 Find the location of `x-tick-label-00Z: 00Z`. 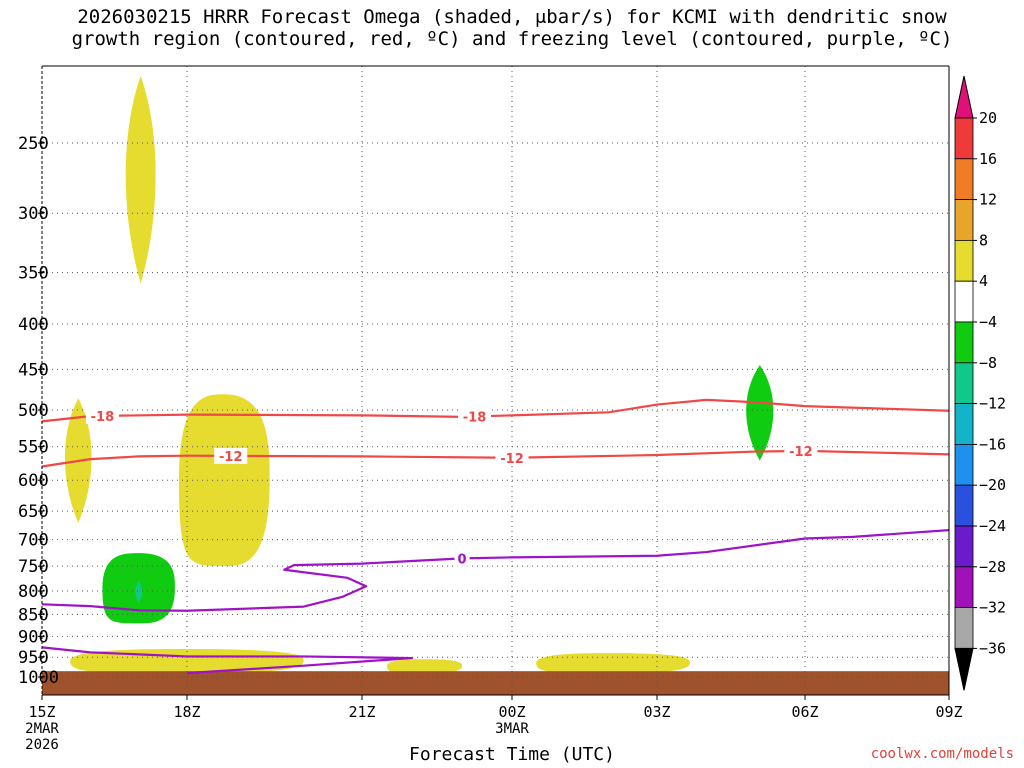

x-tick-label-00Z: 00Z is located at coordinates (511, 712).